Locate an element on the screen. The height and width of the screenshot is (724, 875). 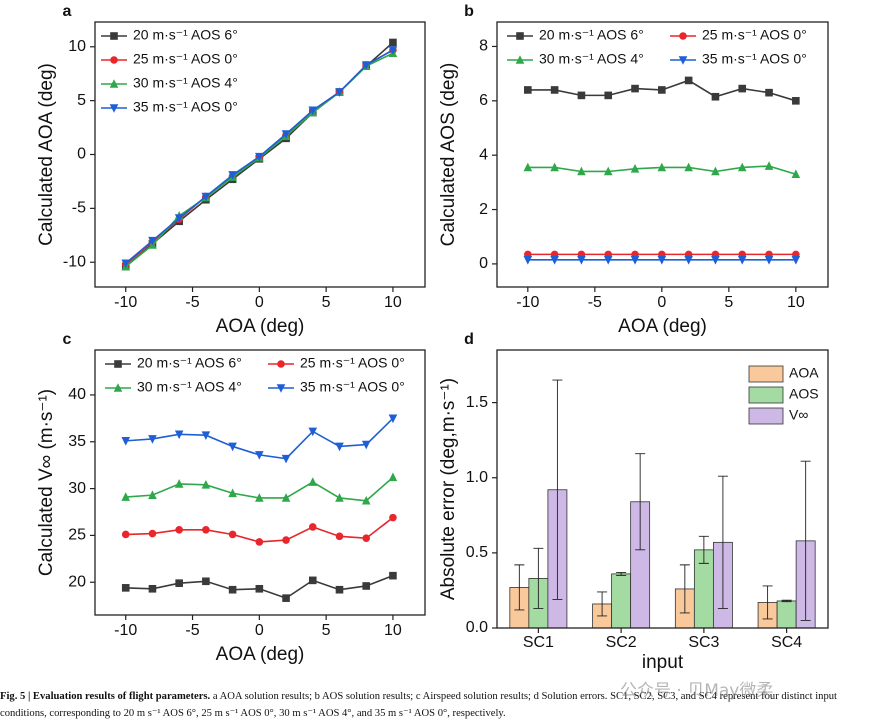
panel-label: d is located at coordinates (469, 339).